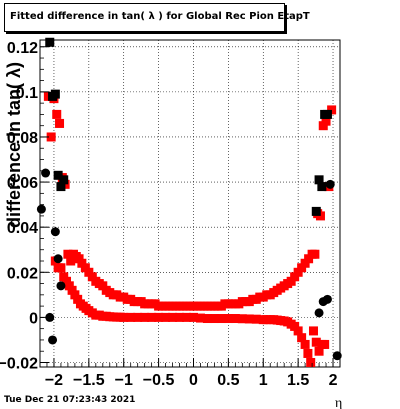 This screenshot has height=409, width=400. I want to click on x-axis-ticks: −2 −1.5 −1 −0.5 0 0.5 1 1.5 2, so click(190, 373).